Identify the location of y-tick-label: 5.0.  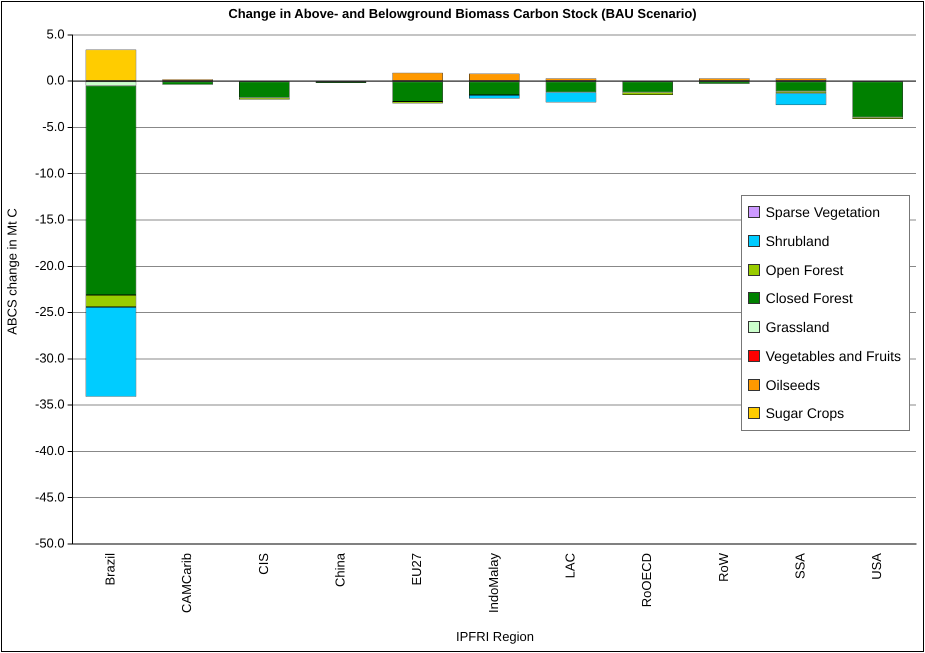
(55, 34).